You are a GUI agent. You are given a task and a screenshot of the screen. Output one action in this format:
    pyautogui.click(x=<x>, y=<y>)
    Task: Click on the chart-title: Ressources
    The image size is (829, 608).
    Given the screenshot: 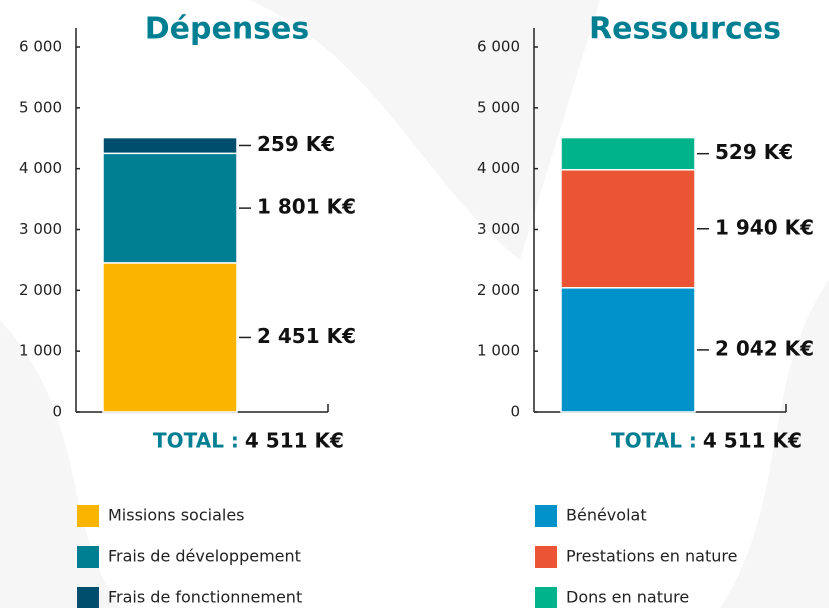 What is the action you would take?
    pyautogui.click(x=685, y=29)
    